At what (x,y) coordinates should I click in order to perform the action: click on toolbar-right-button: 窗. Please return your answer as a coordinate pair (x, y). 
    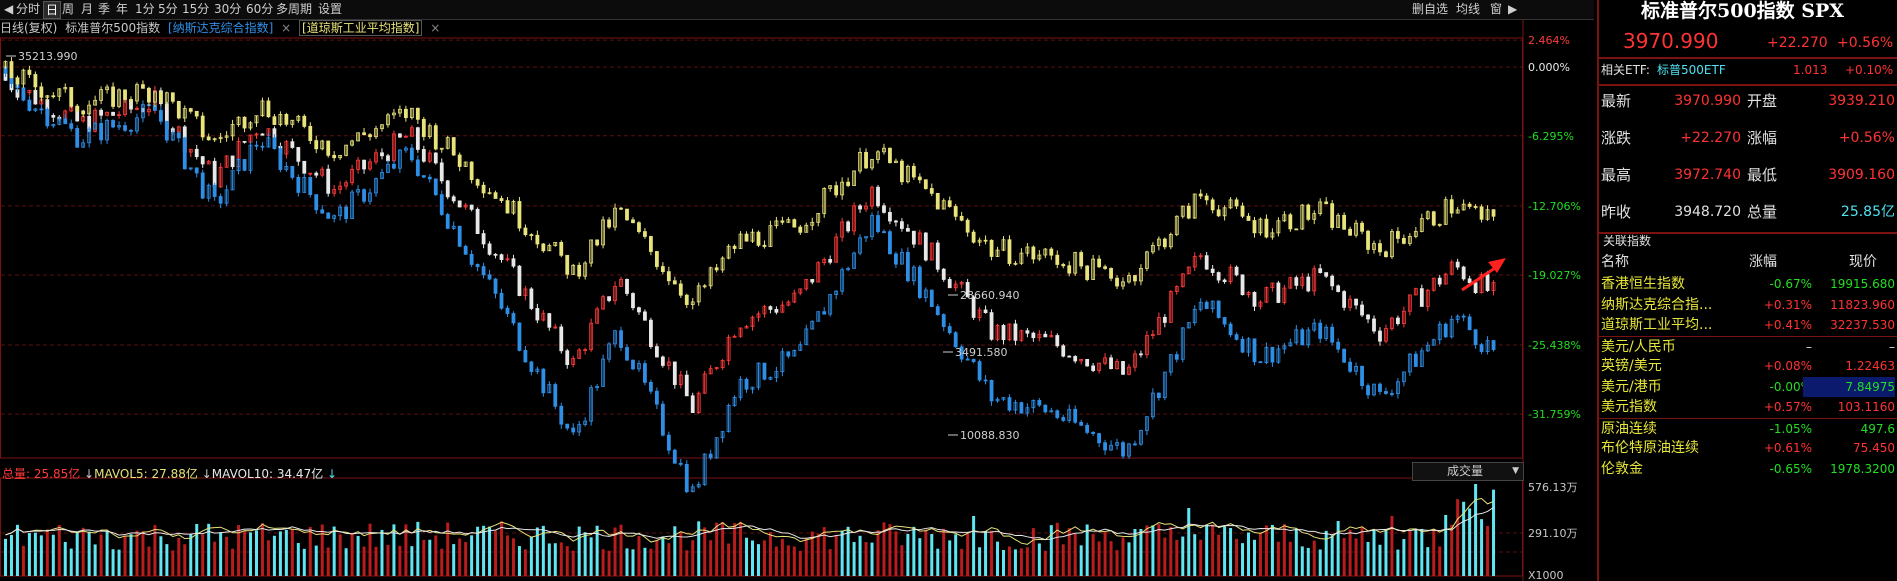
    Looking at the image, I should click on (1496, 9).